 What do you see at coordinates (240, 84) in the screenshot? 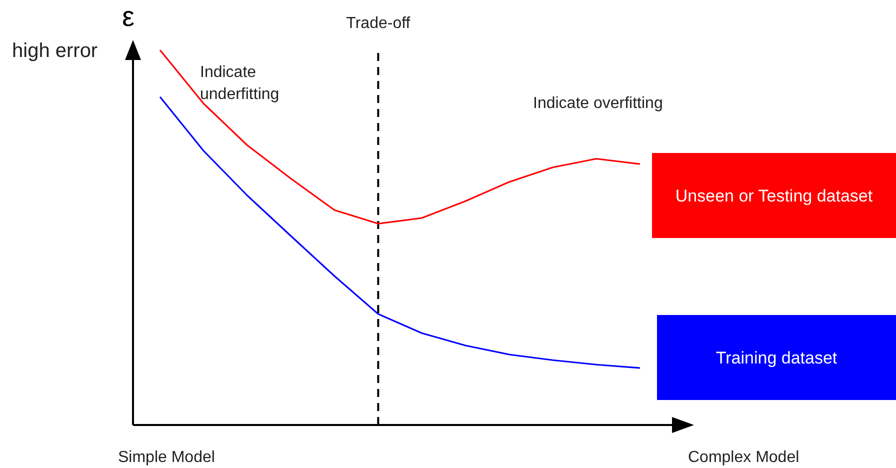
I see `annotation: Indicate underfitting` at bounding box center [240, 84].